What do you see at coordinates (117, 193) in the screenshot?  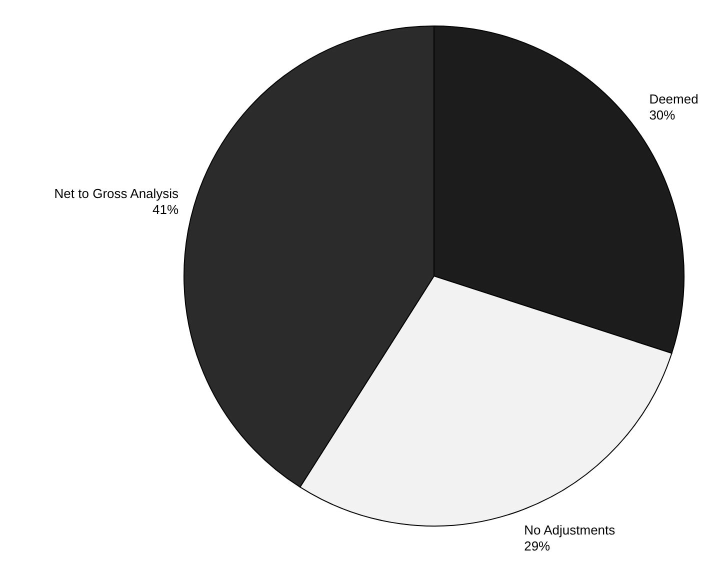 I see `slice-label: Net to Gross Analysis` at bounding box center [117, 193].